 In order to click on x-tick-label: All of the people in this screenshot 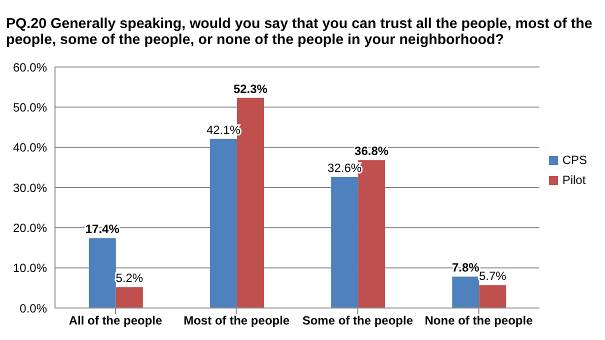, I will do `click(115, 321)`.